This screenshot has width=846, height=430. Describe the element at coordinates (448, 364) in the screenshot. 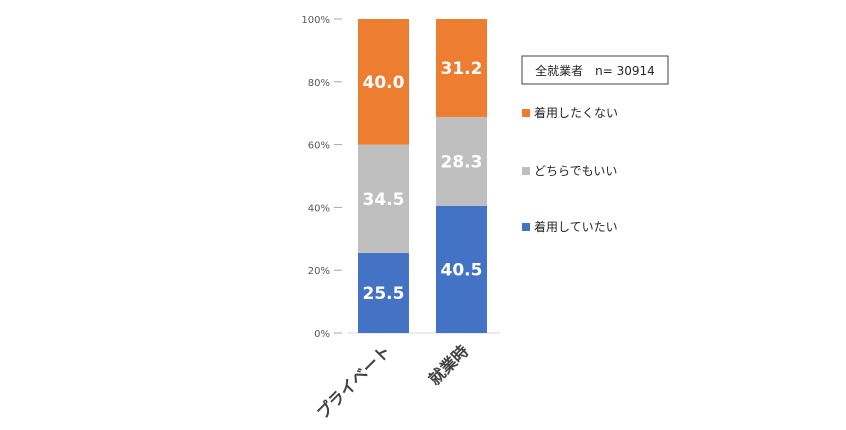

I see `category-label: 就業時` at that location.